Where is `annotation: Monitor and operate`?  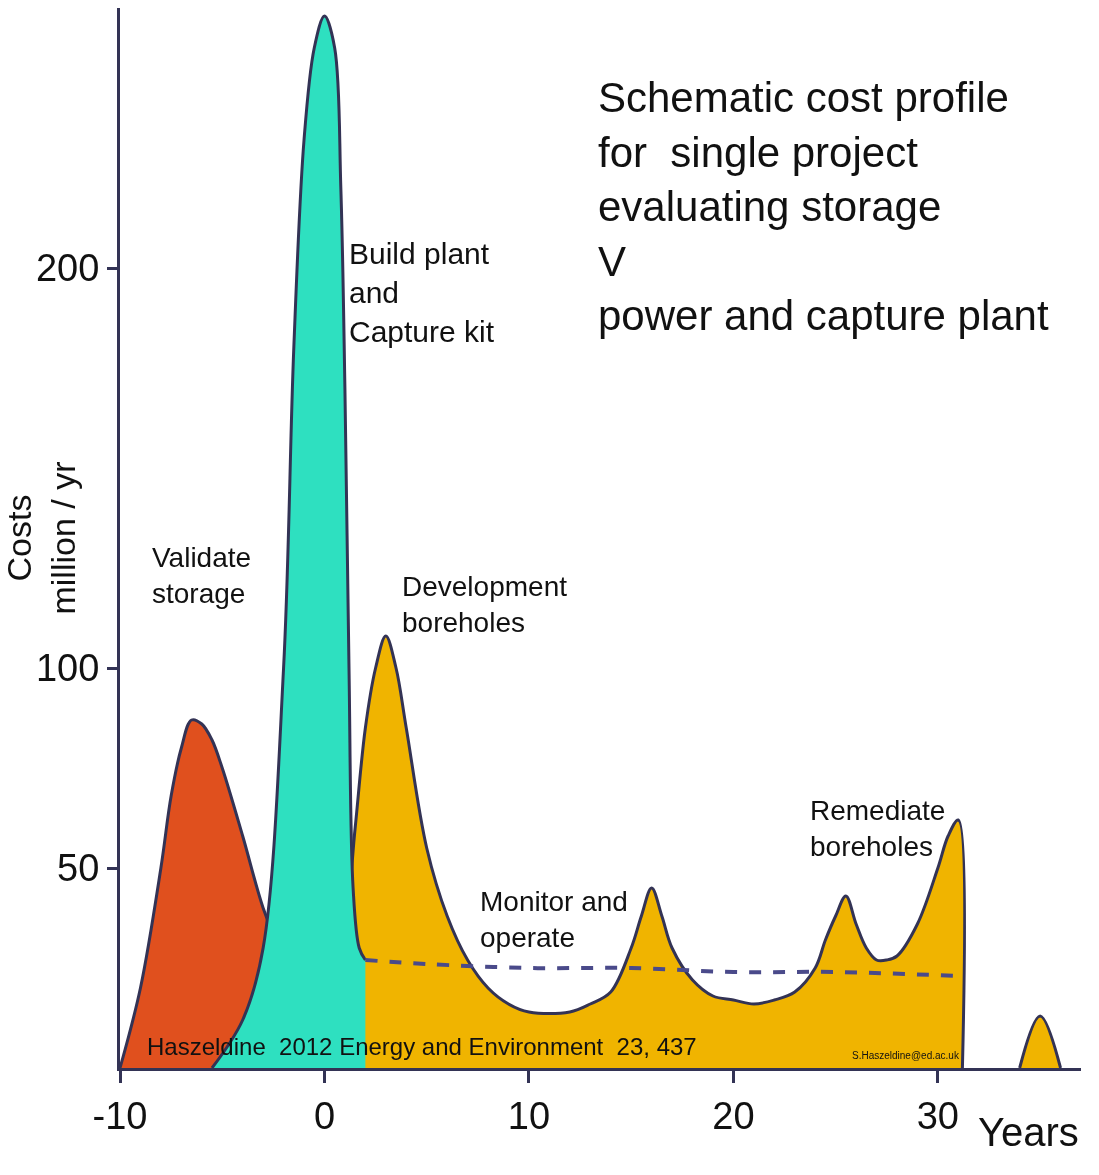 annotation: Monitor and operate is located at coordinates (554, 920).